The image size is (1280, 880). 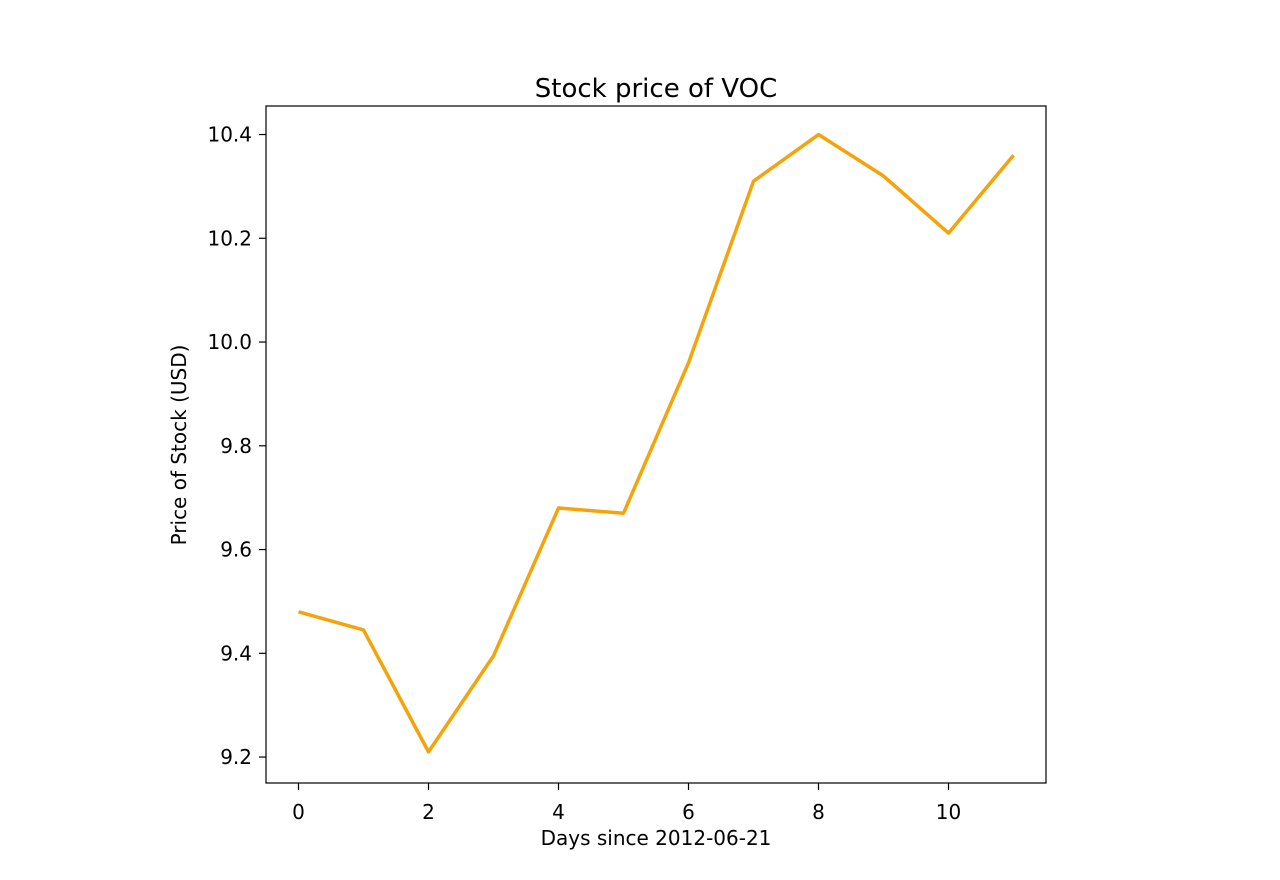 What do you see at coordinates (656, 838) in the screenshot?
I see `x-axis-label: Days since 2012-06-21` at bounding box center [656, 838].